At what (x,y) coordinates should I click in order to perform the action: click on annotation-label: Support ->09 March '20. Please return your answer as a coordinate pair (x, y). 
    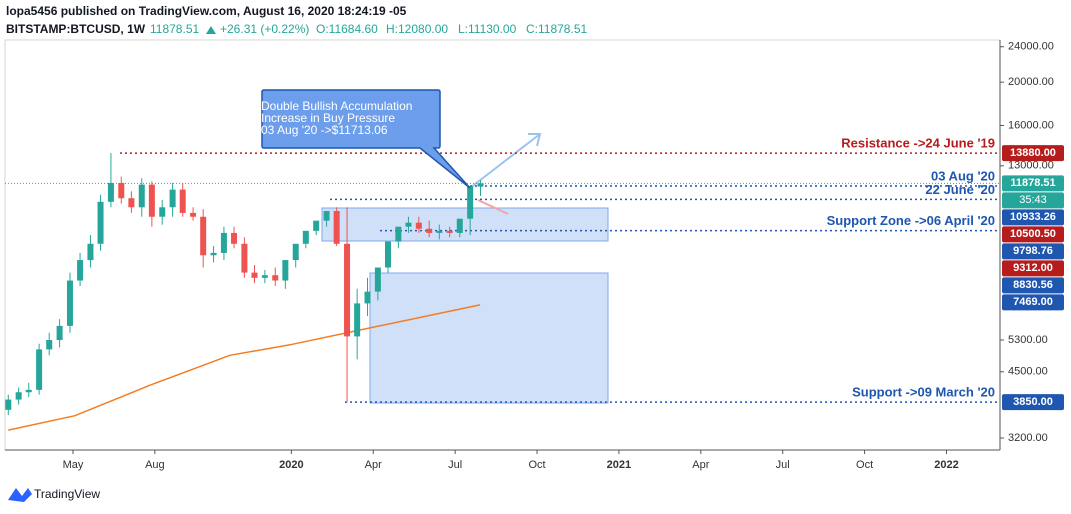
    Looking at the image, I should click on (923, 392).